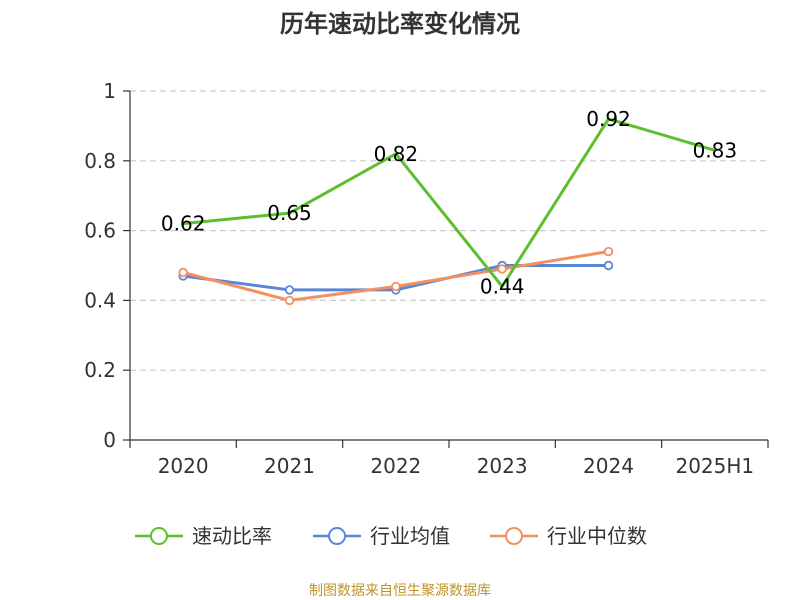 Image resolution: width=800 pixels, height=600 pixels. I want to click on chart-title: 历年速动比率变化情况, so click(400, 24).